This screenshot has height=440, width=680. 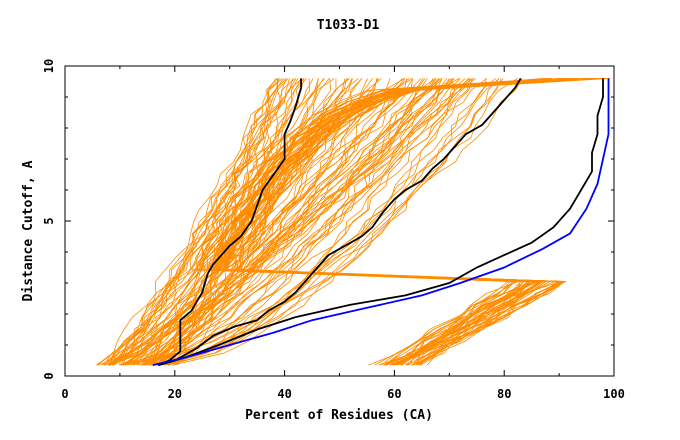 What do you see at coordinates (49, 220) in the screenshot?
I see `y-tick-label: 5` at bounding box center [49, 220].